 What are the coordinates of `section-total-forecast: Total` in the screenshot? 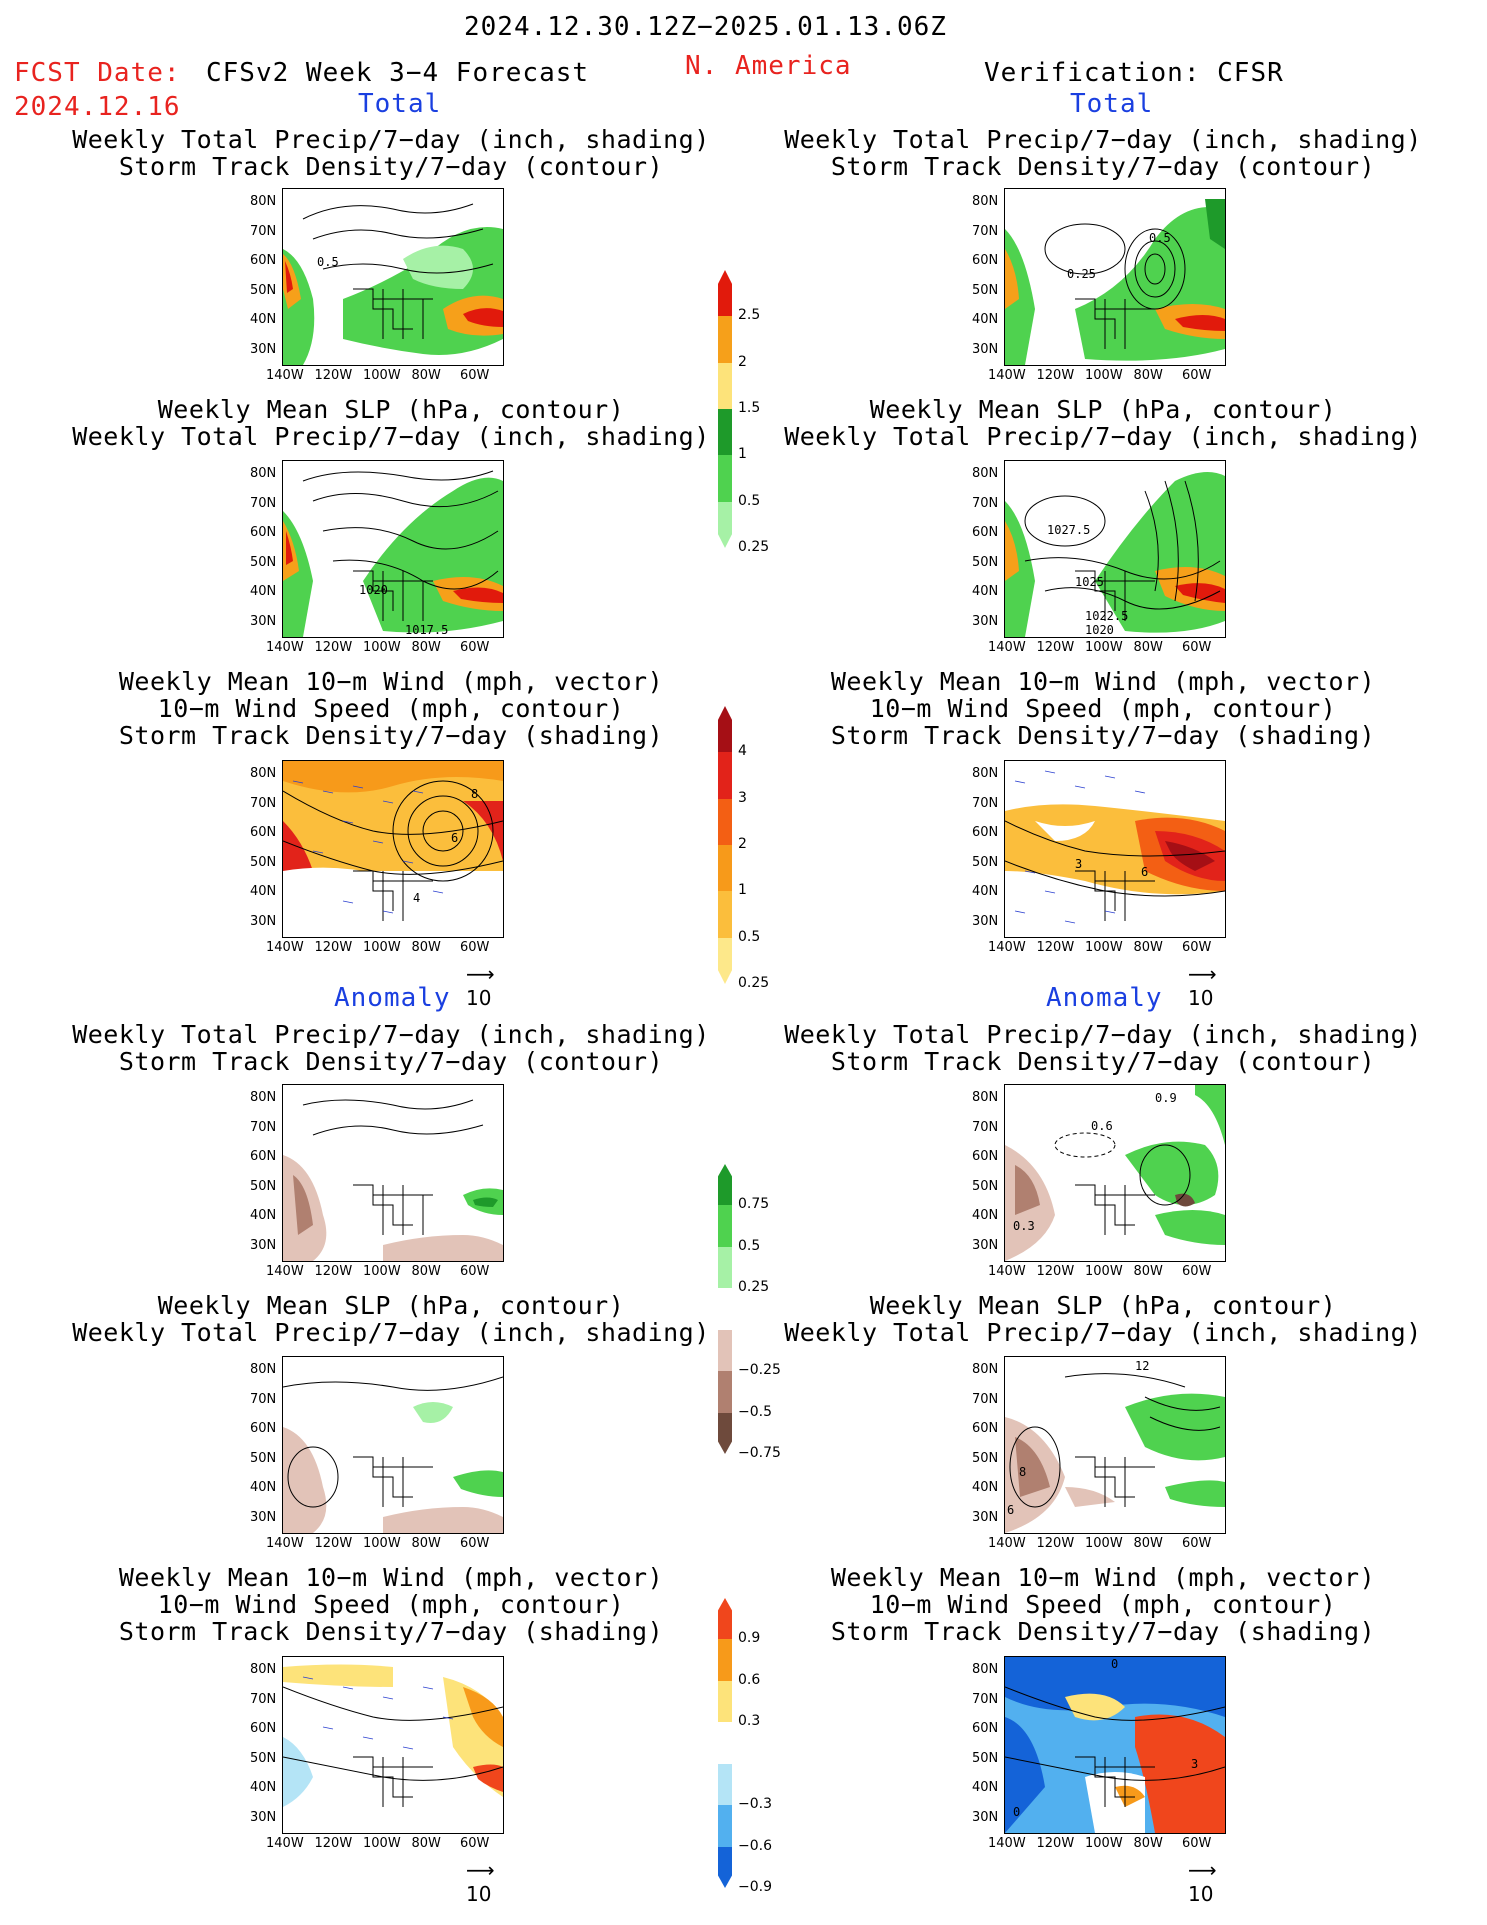 It's located at (400, 104).